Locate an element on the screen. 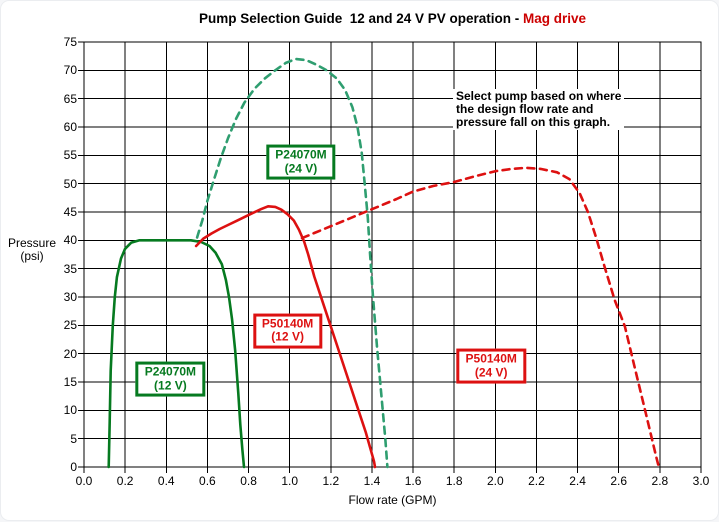 The height and width of the screenshot is (522, 719). x-tick-label: 2.0 is located at coordinates (495, 481).